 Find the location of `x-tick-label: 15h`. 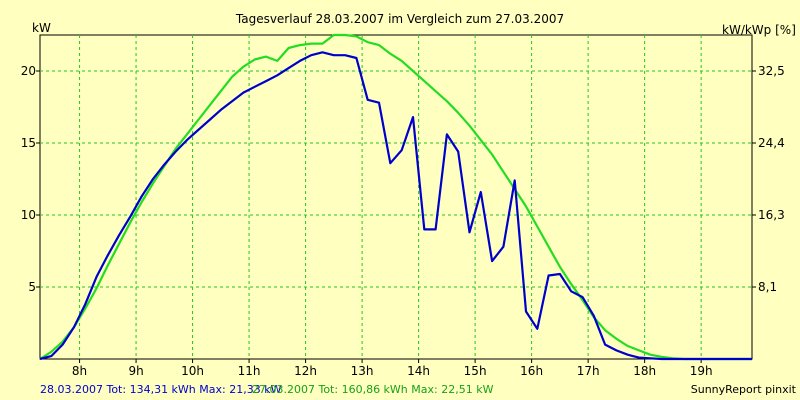

x-tick-label: 15h is located at coordinates (475, 371).